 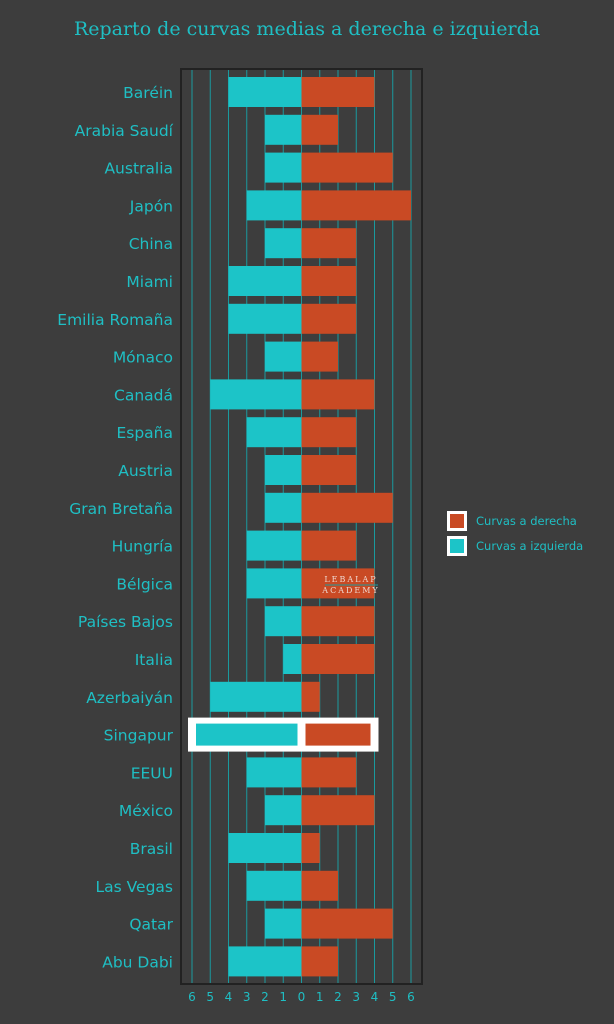 I want to click on category-label: Miami, so click(x=149, y=282).